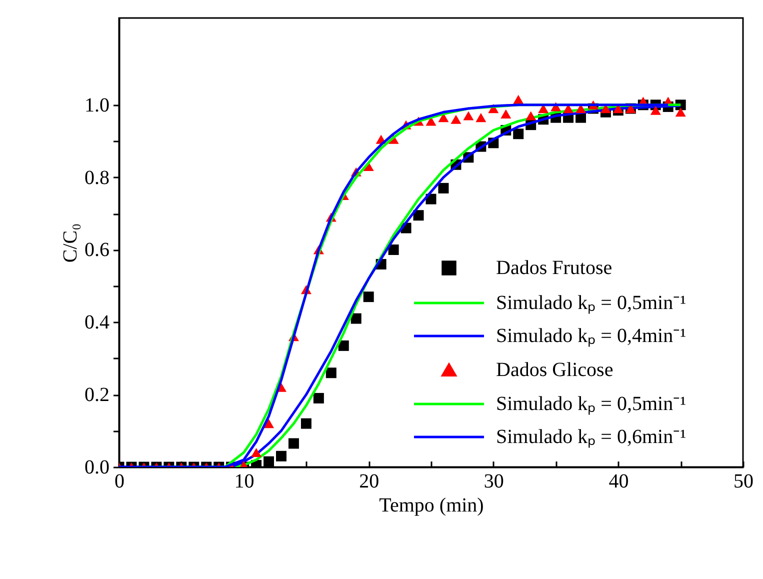 This screenshot has width=763, height=579. What do you see at coordinates (369, 481) in the screenshot?
I see `x-tick-label: 20` at bounding box center [369, 481].